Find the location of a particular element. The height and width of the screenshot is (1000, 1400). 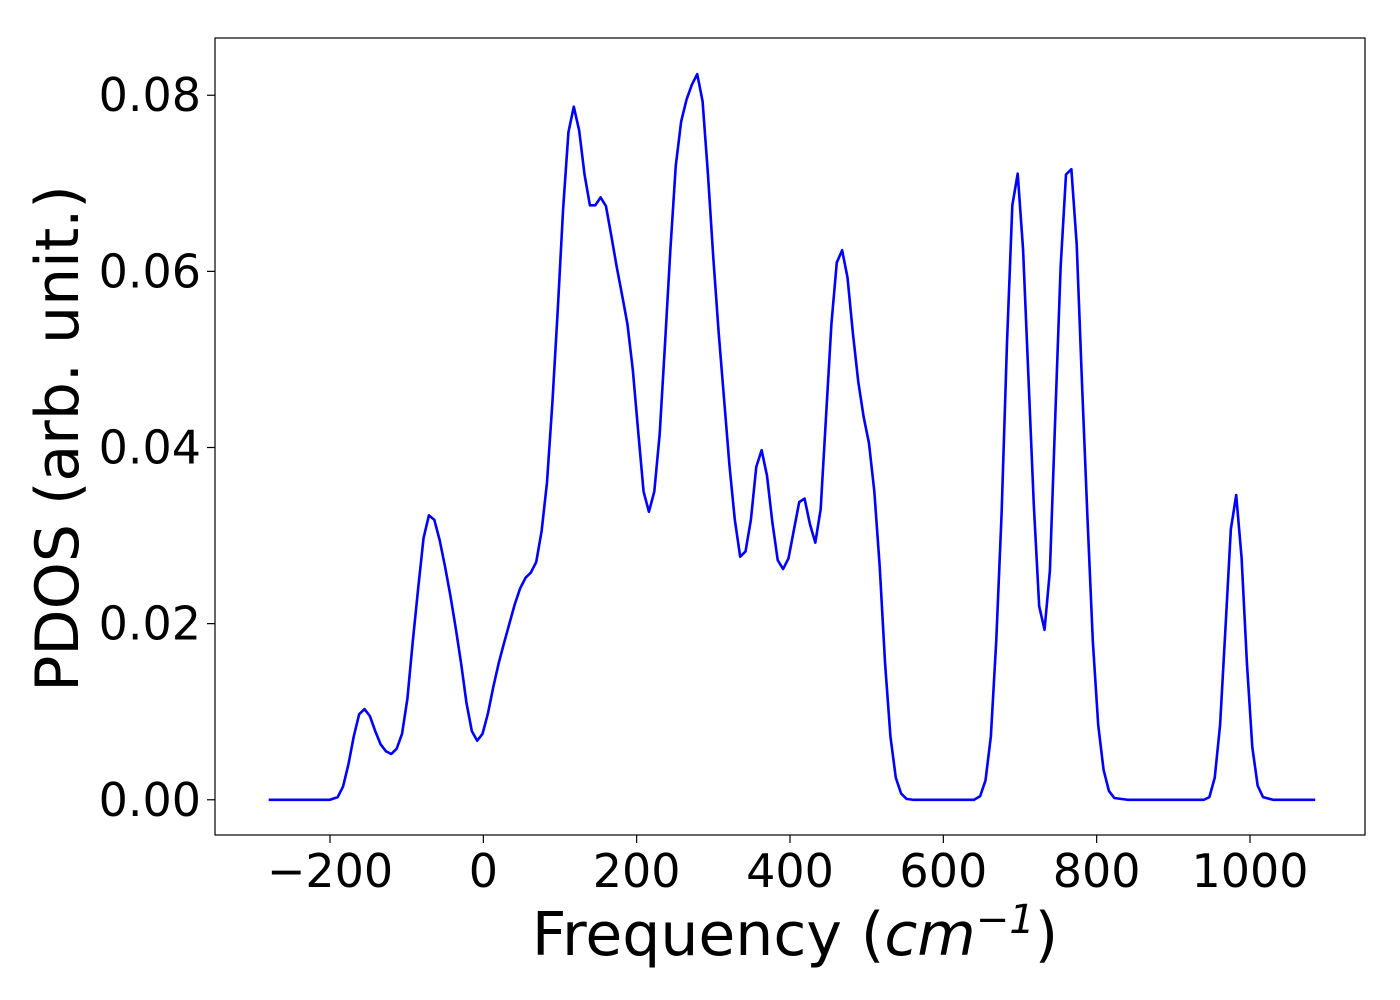

x-axis-label-unit: cm is located at coordinates (929, 935).